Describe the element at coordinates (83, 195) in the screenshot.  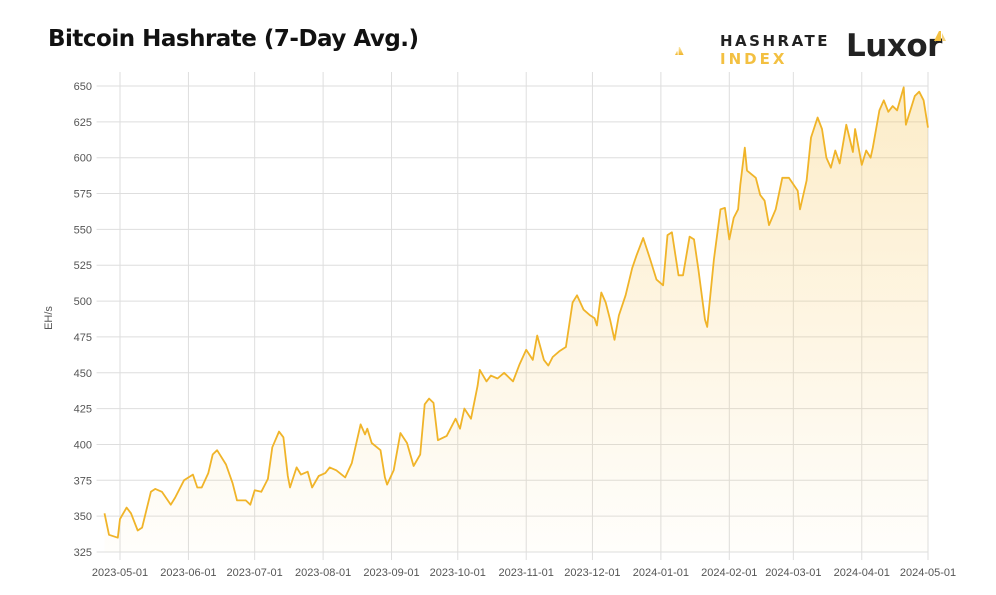
I see `y-tick-label: 575` at that location.